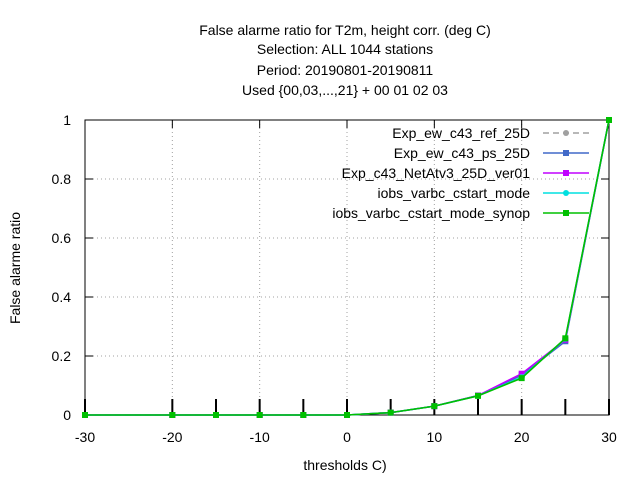  What do you see at coordinates (347, 437) in the screenshot?
I see `x-tick-label: 0` at bounding box center [347, 437].